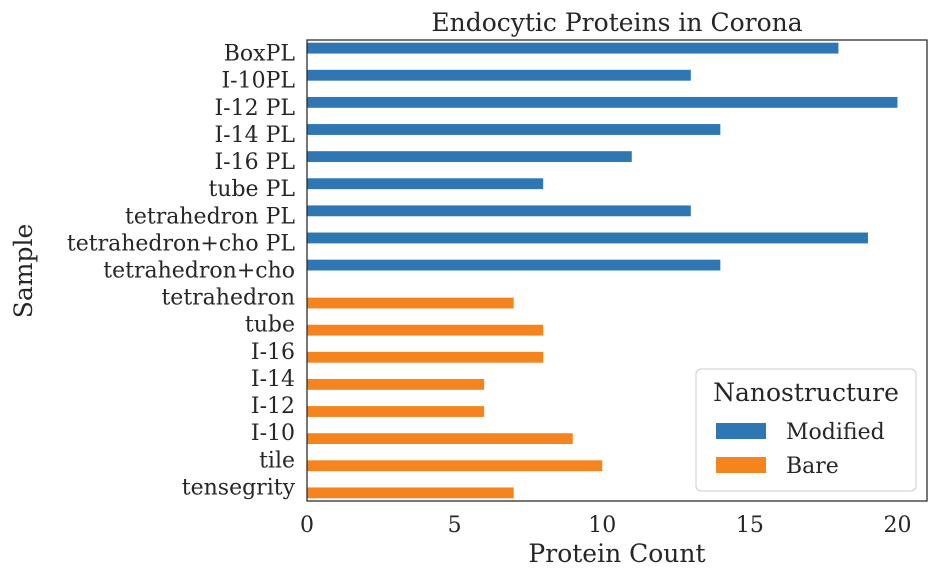  I want to click on legend-label-bare: Bare, so click(812, 466).